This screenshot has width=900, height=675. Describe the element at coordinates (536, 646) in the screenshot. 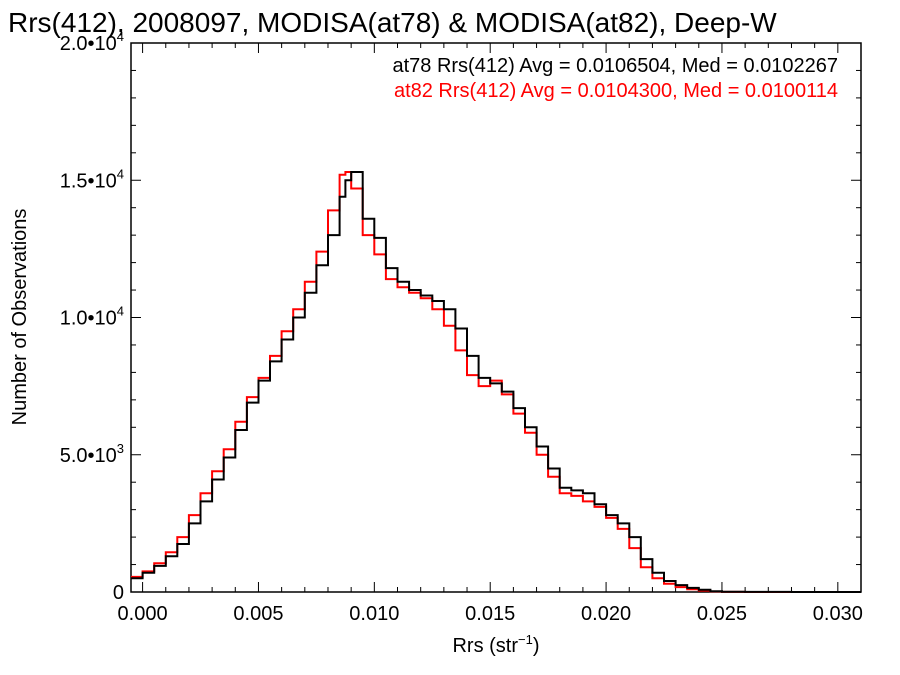

I see `x-axis-label-close: )` at that location.